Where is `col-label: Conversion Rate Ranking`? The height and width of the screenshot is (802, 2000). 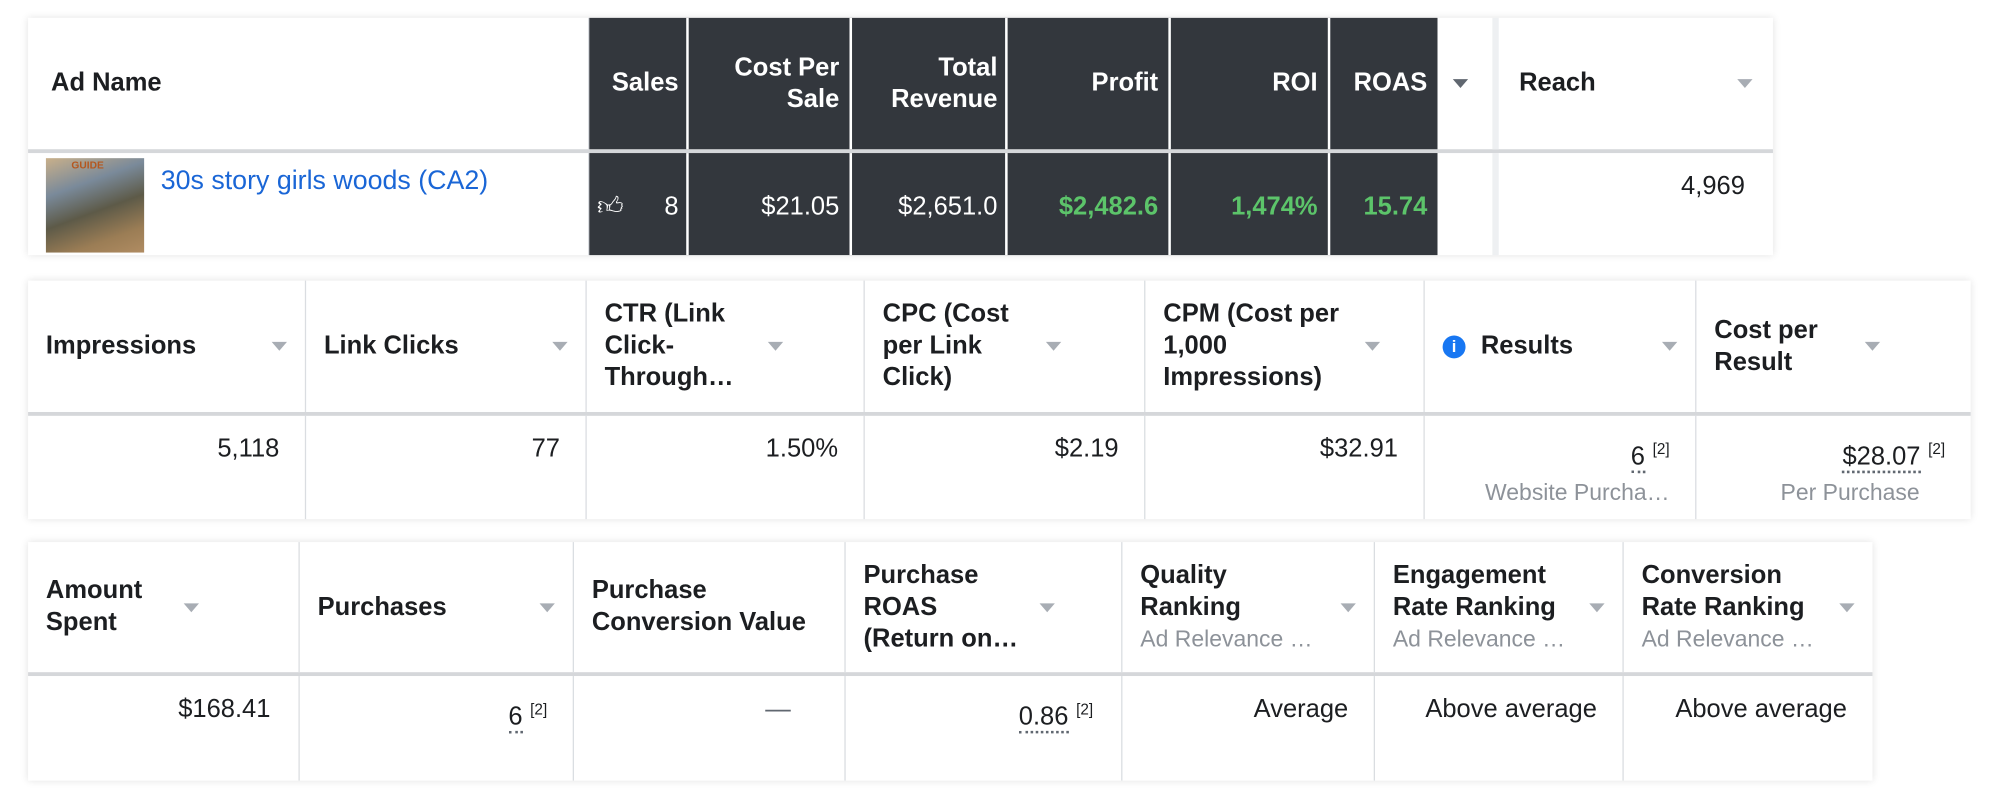
col-label: Conversion Rate Ranking is located at coordinates (1723, 590).